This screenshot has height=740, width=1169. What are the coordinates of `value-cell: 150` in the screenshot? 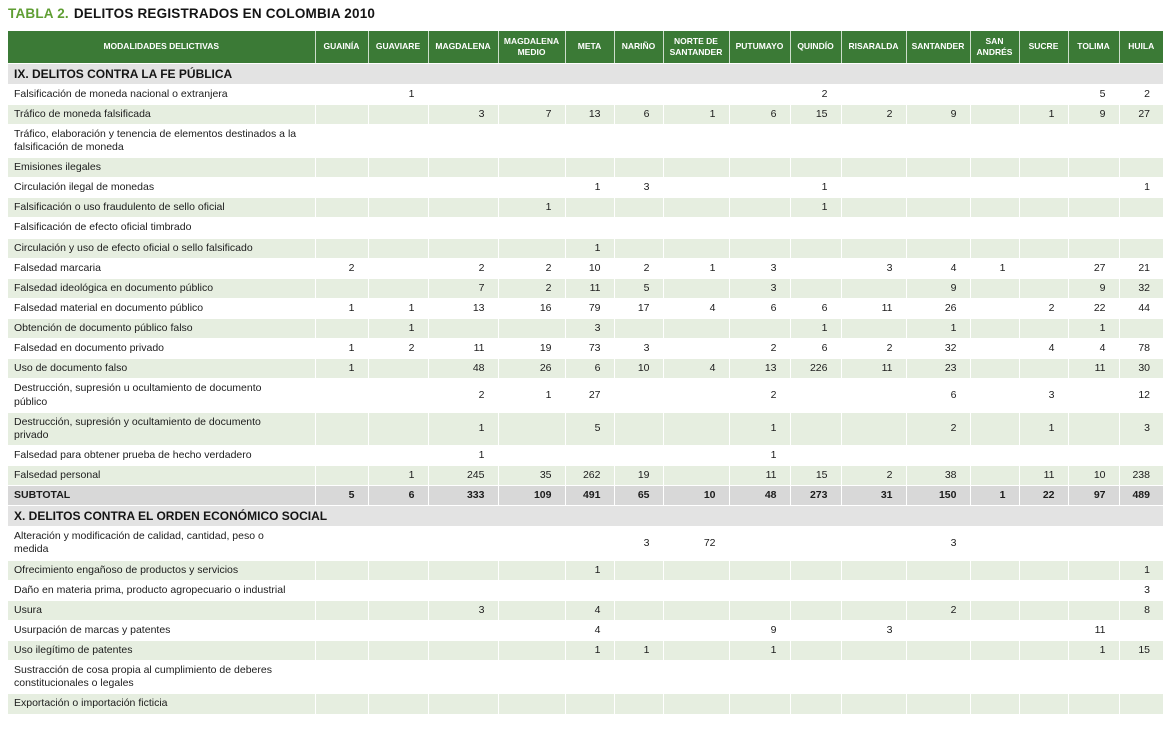 It's located at (938, 496).